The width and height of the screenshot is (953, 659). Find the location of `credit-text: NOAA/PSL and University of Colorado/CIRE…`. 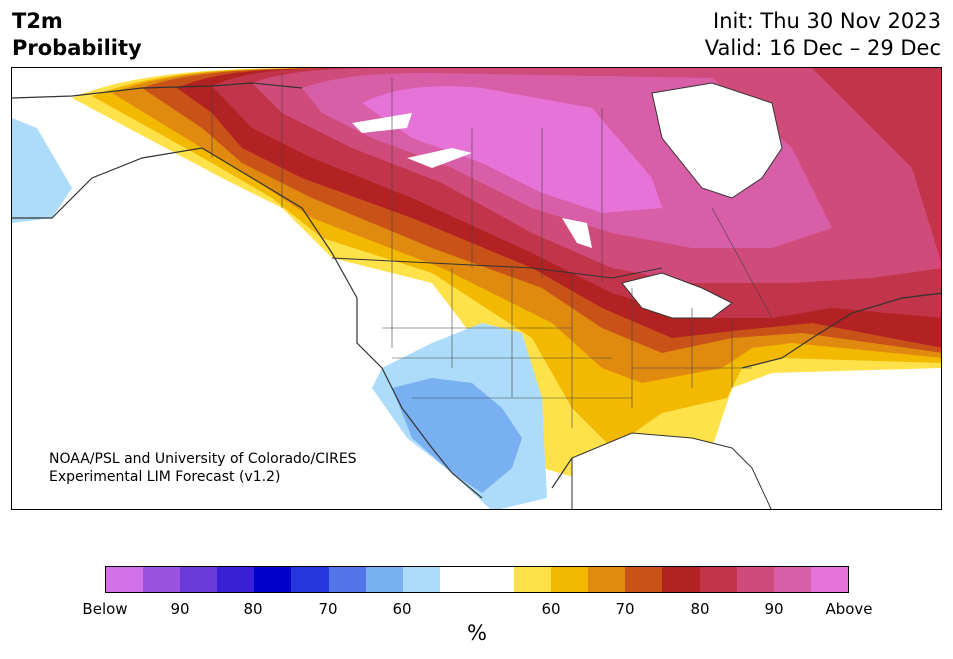

credit-text: NOAA/PSL and University of Colorado/CIRE… is located at coordinates (203, 468).